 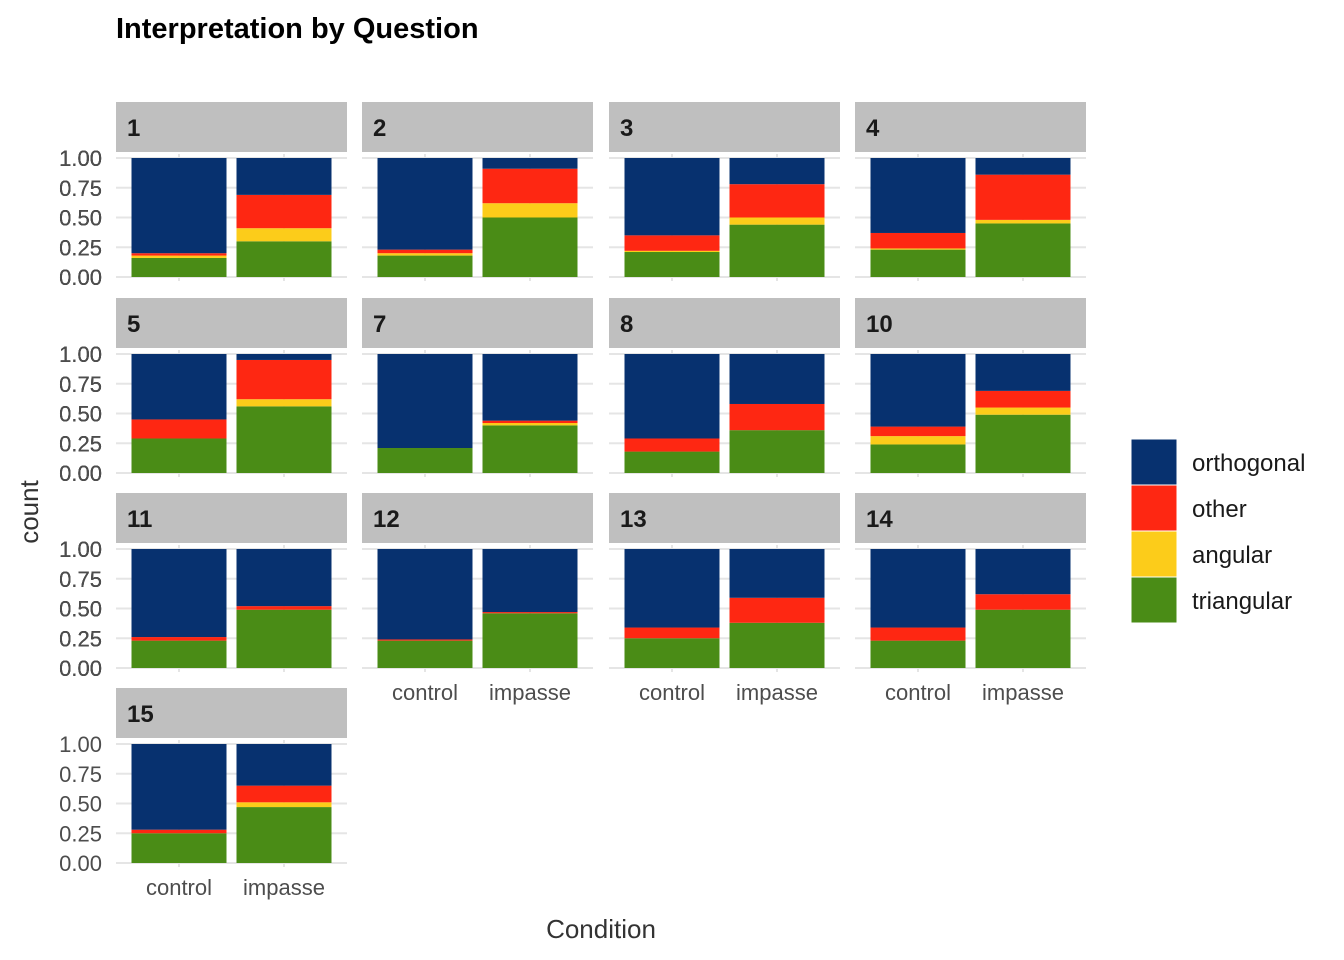 What do you see at coordinates (449, 392) in the screenshot?
I see `facet-panel-8: 8 0.00 0.25 0.50 0.75 1.00` at bounding box center [449, 392].